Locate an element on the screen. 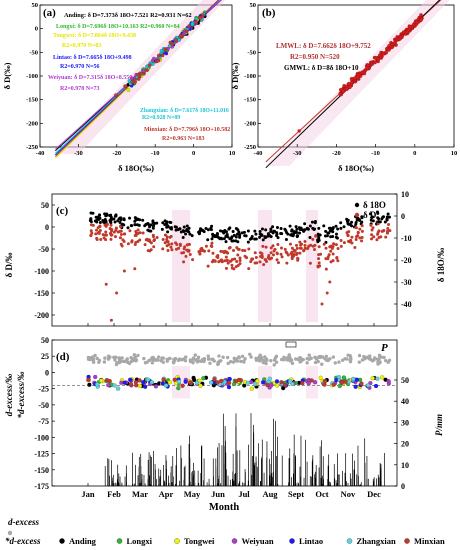  point-lintao is located at coordinates (263, 382).